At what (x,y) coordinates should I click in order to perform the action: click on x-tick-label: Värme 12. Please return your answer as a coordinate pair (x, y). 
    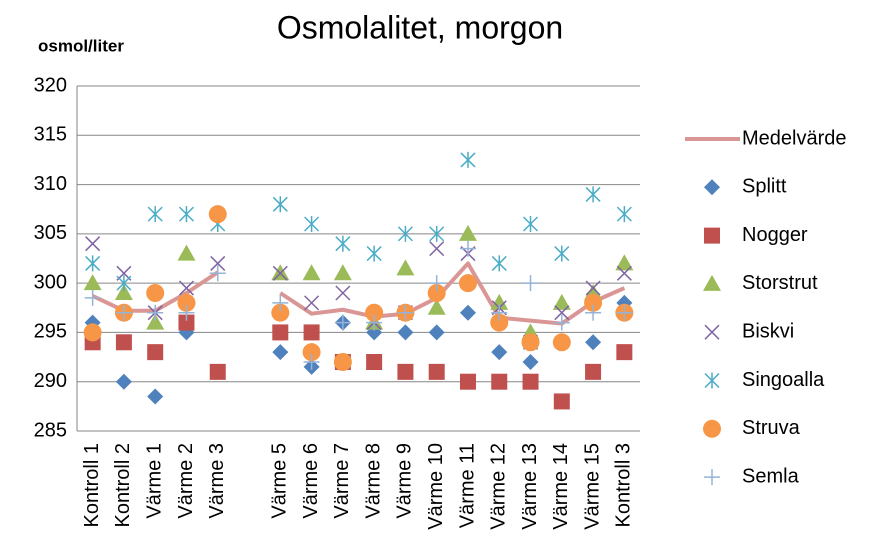
    Looking at the image, I should click on (499, 486).